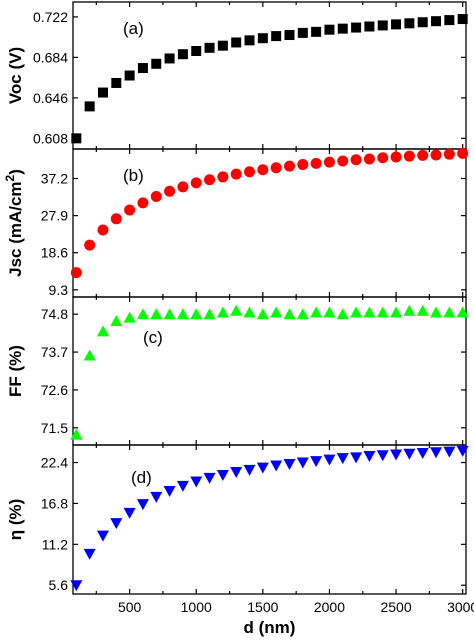  Describe the element at coordinates (329, 607) in the screenshot. I see `x-tick-label: 2000` at that location.